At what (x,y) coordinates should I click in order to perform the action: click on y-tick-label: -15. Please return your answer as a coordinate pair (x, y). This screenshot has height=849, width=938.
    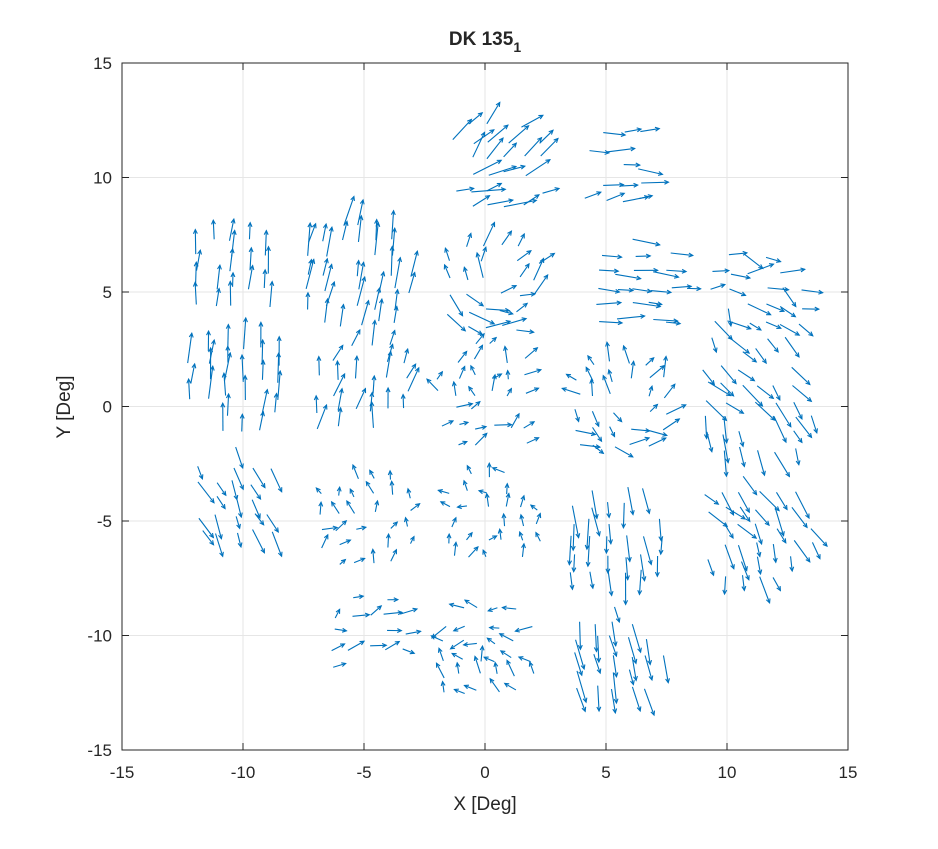
    Looking at the image, I should click on (99, 750).